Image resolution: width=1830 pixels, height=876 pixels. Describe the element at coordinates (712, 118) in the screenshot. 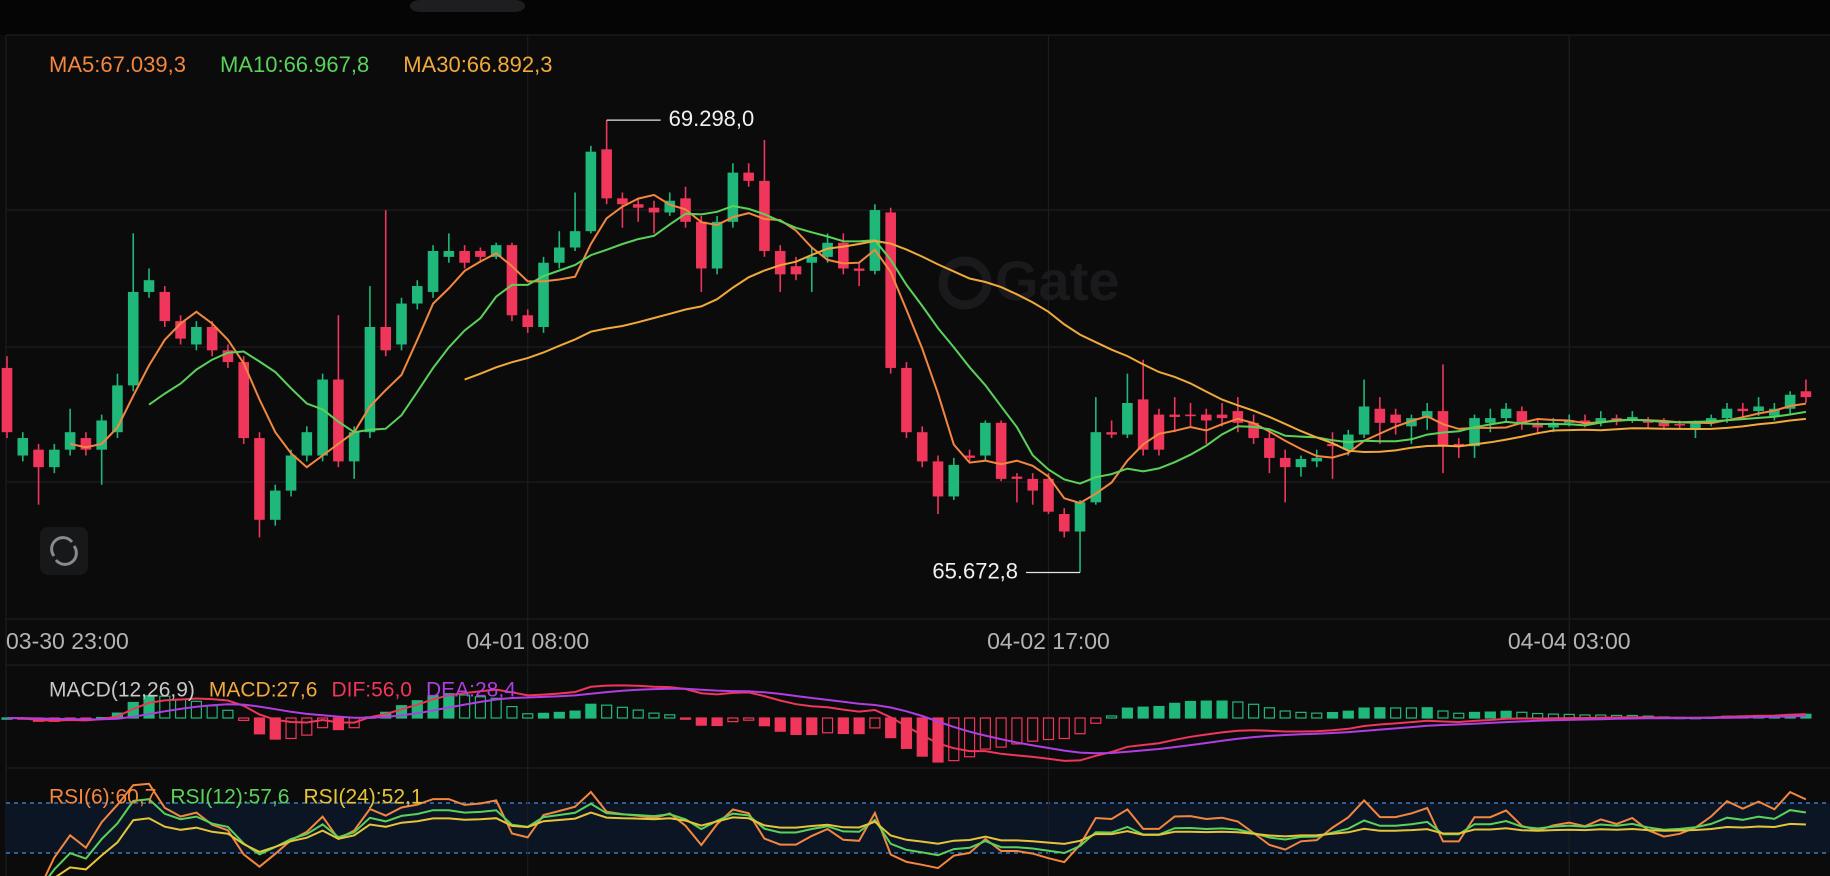

I see `high-label: 69.298,0` at that location.